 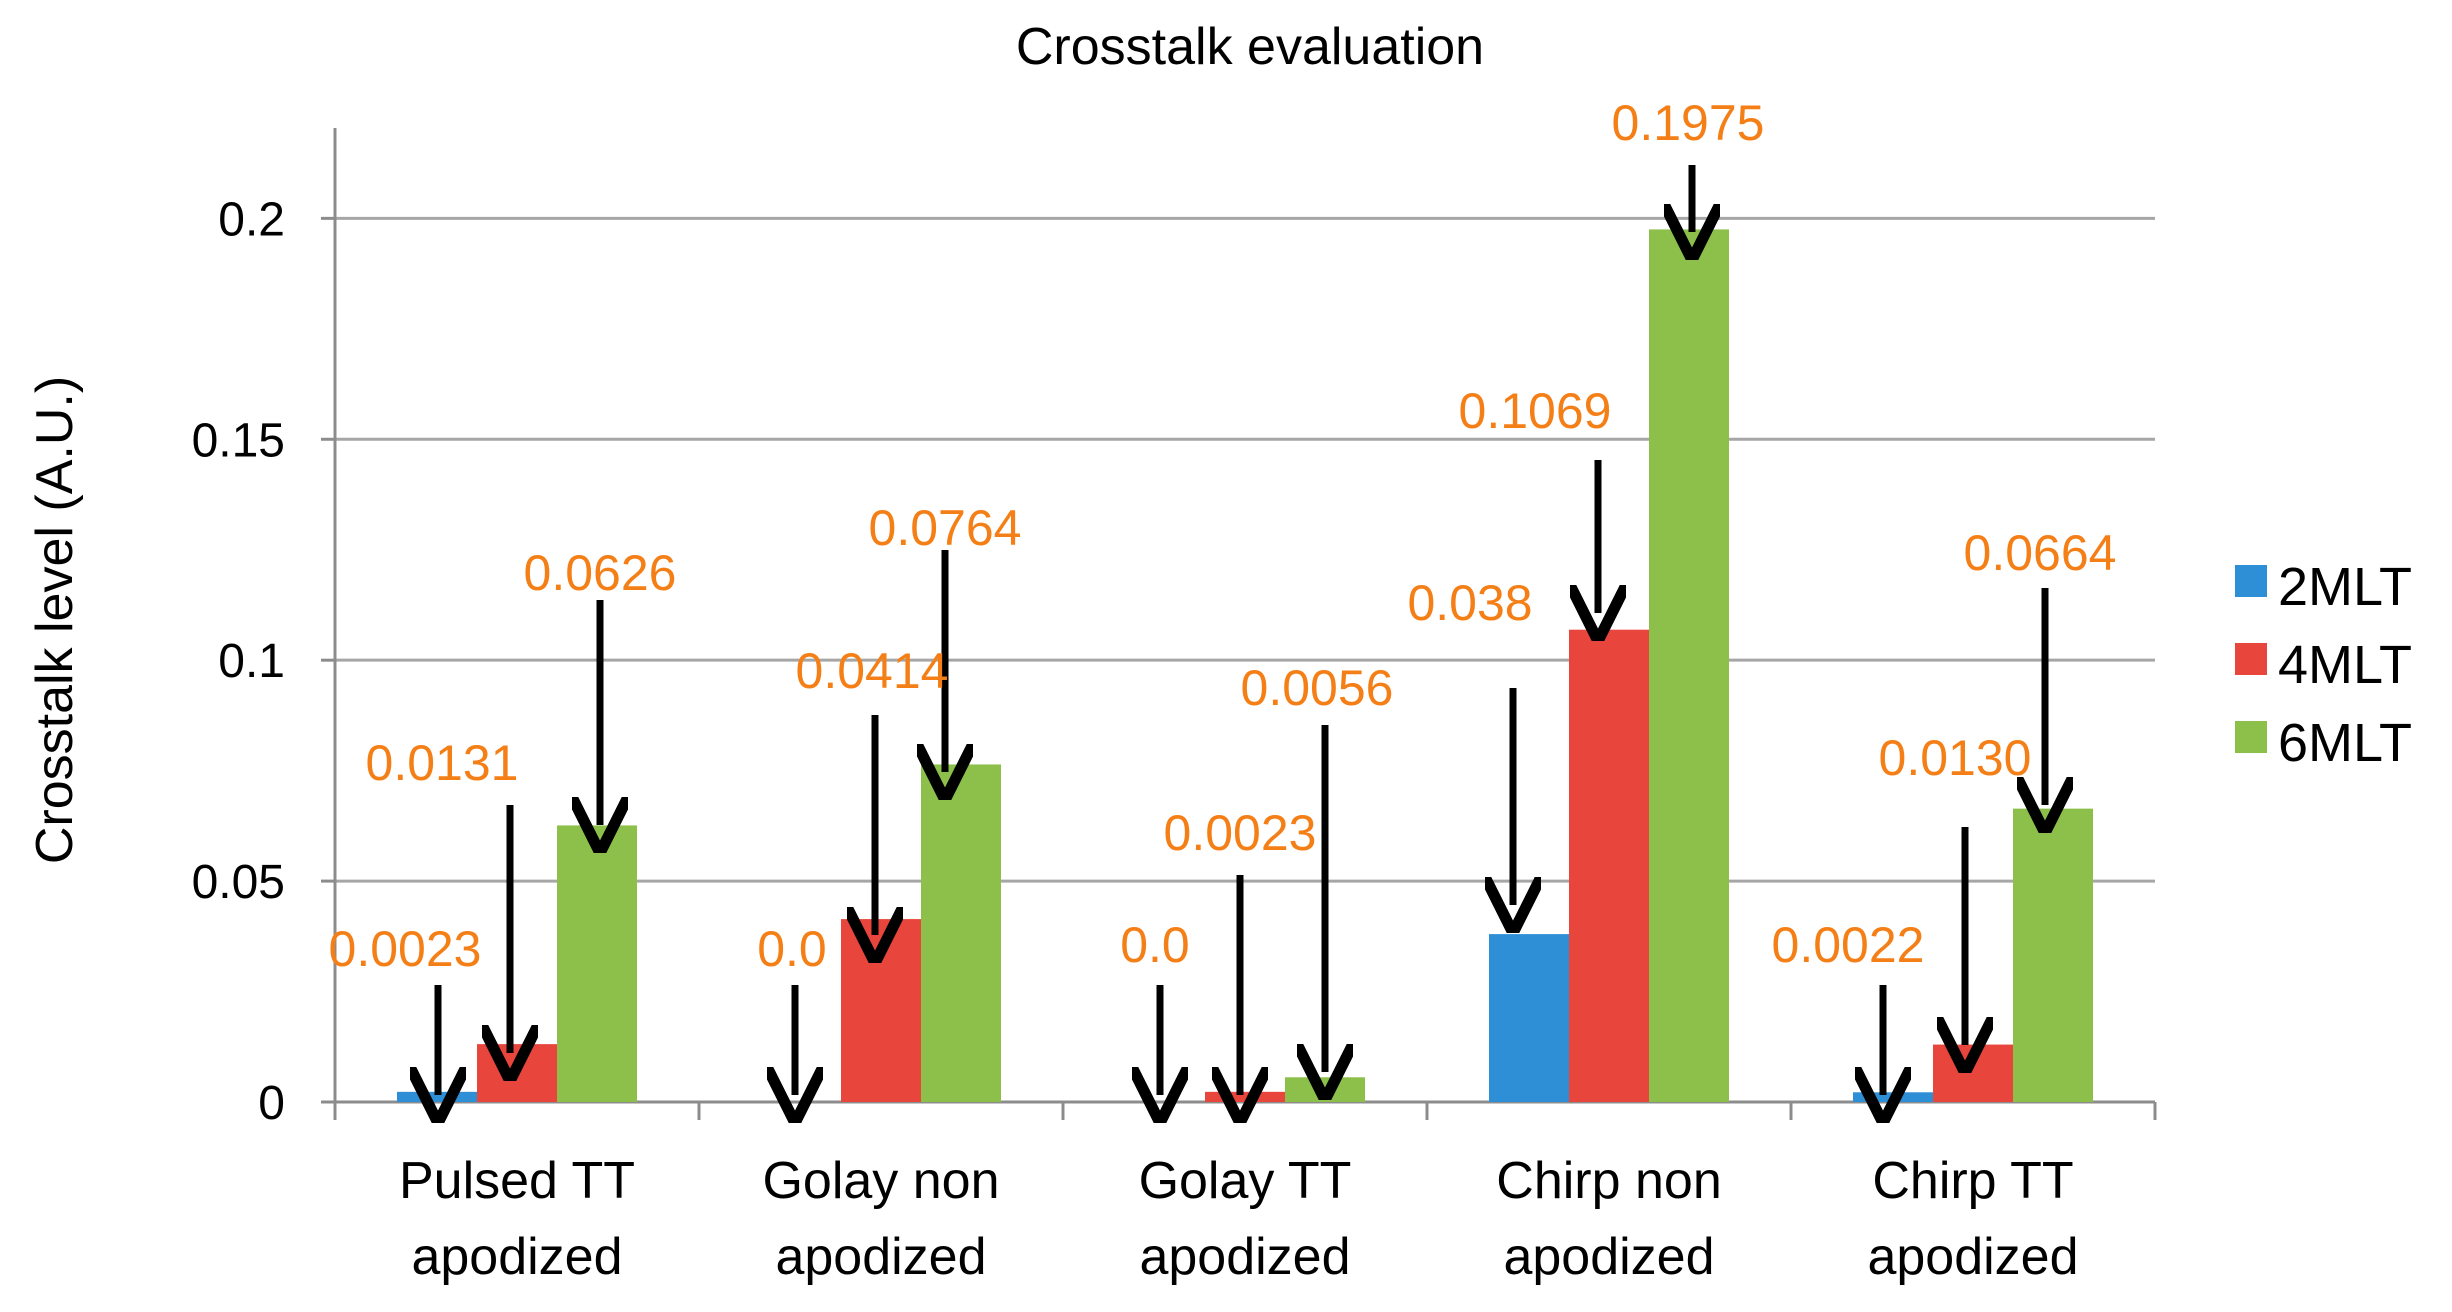 I want to click on legend-label: 2MLT, so click(x=2345, y=587).